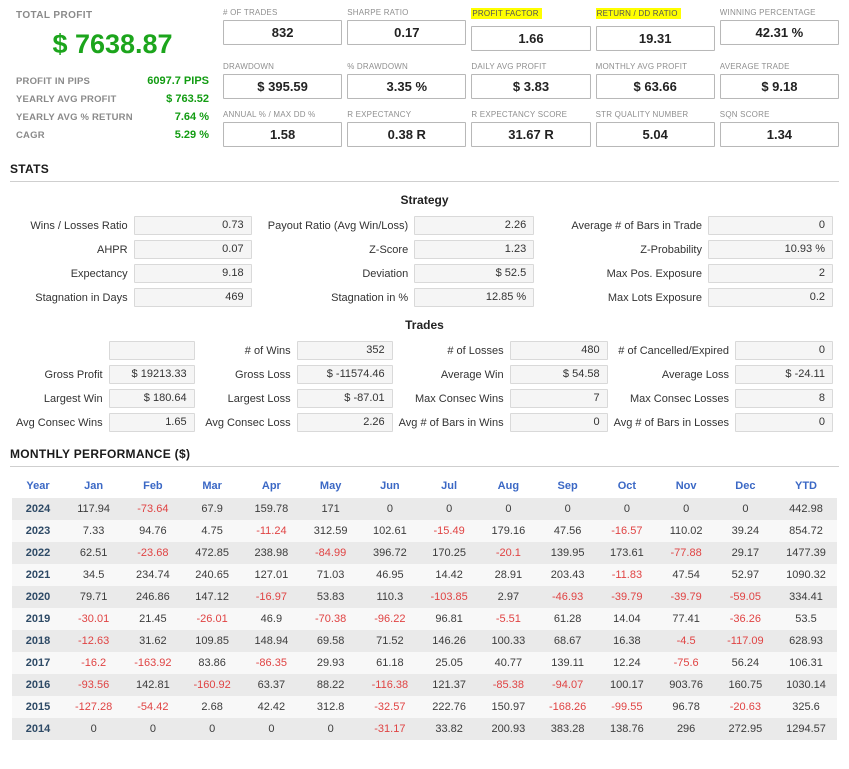 The image size is (849, 769). Describe the element at coordinates (745, 641) in the screenshot. I see `monthly-value-cell: -117.09` at that location.